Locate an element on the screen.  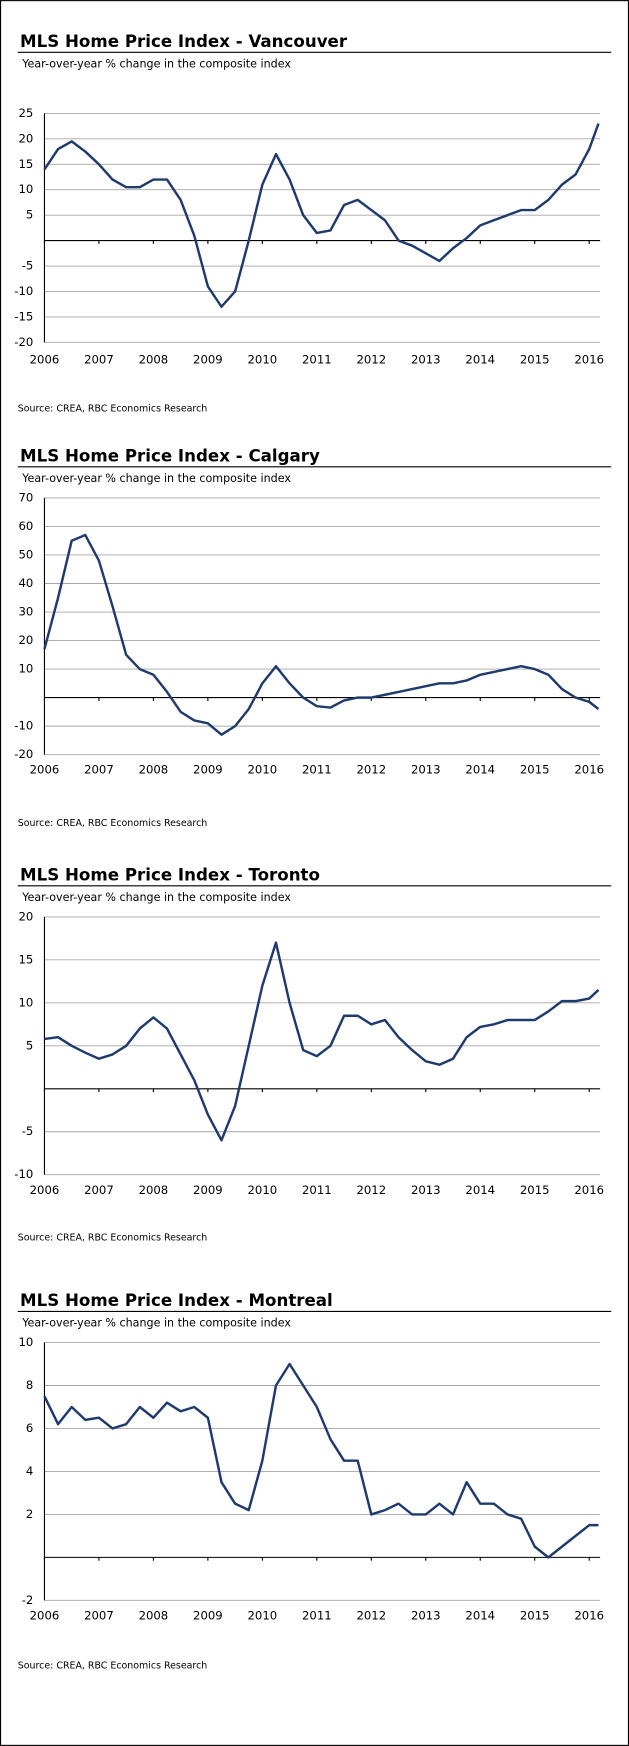
y-tick-label: -2 is located at coordinates (28, 1600).